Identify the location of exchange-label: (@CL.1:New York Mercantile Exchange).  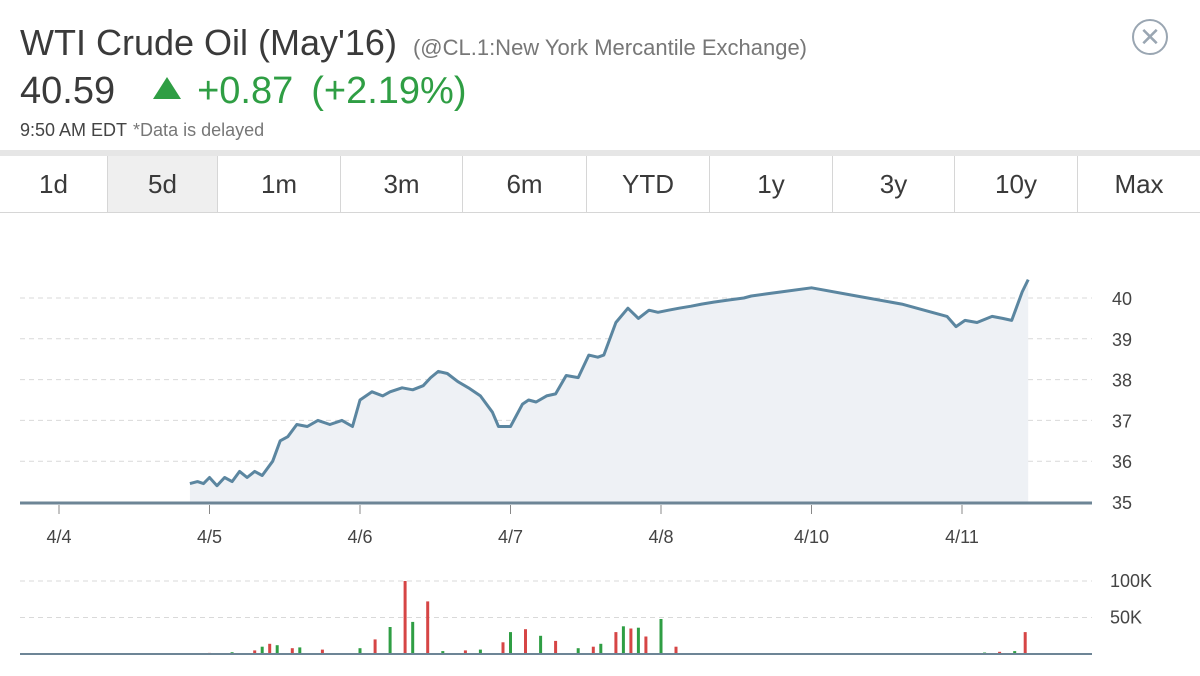
(610, 47).